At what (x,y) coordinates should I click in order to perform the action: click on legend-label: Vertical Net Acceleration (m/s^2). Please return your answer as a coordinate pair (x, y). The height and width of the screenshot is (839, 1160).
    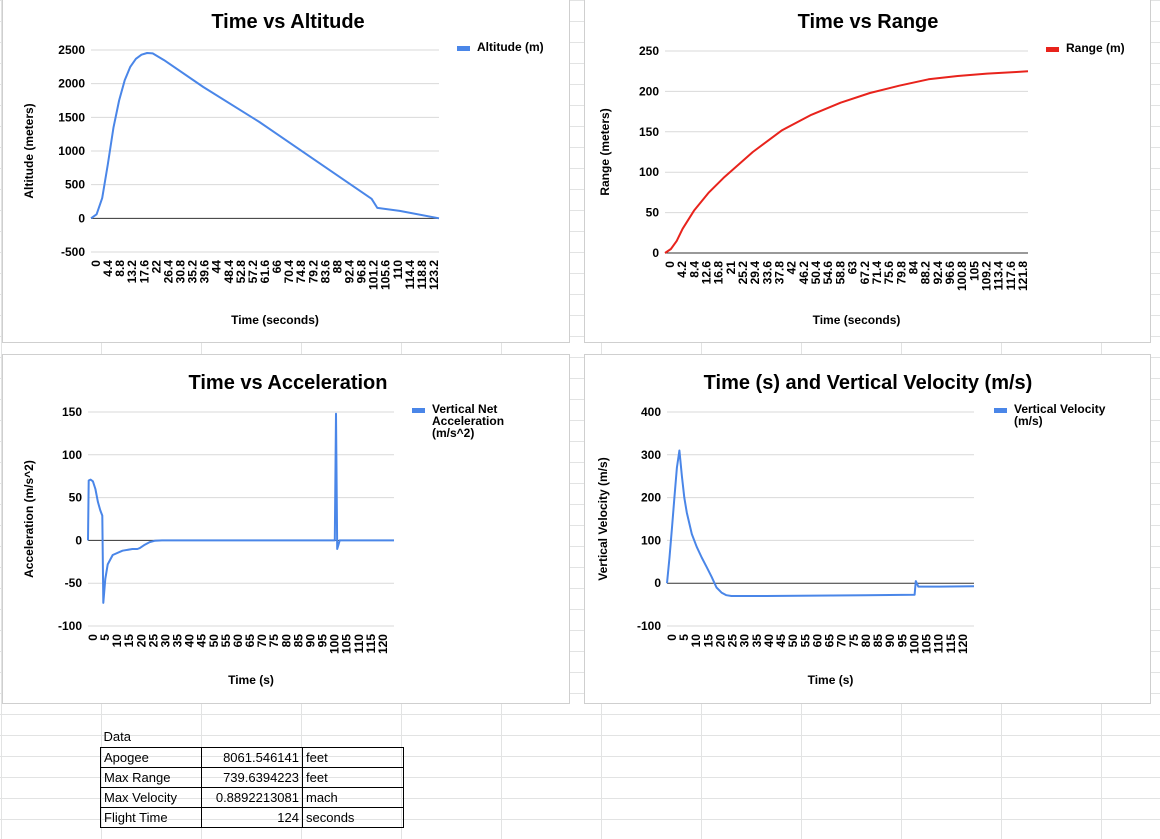
    Looking at the image, I should click on (468, 421).